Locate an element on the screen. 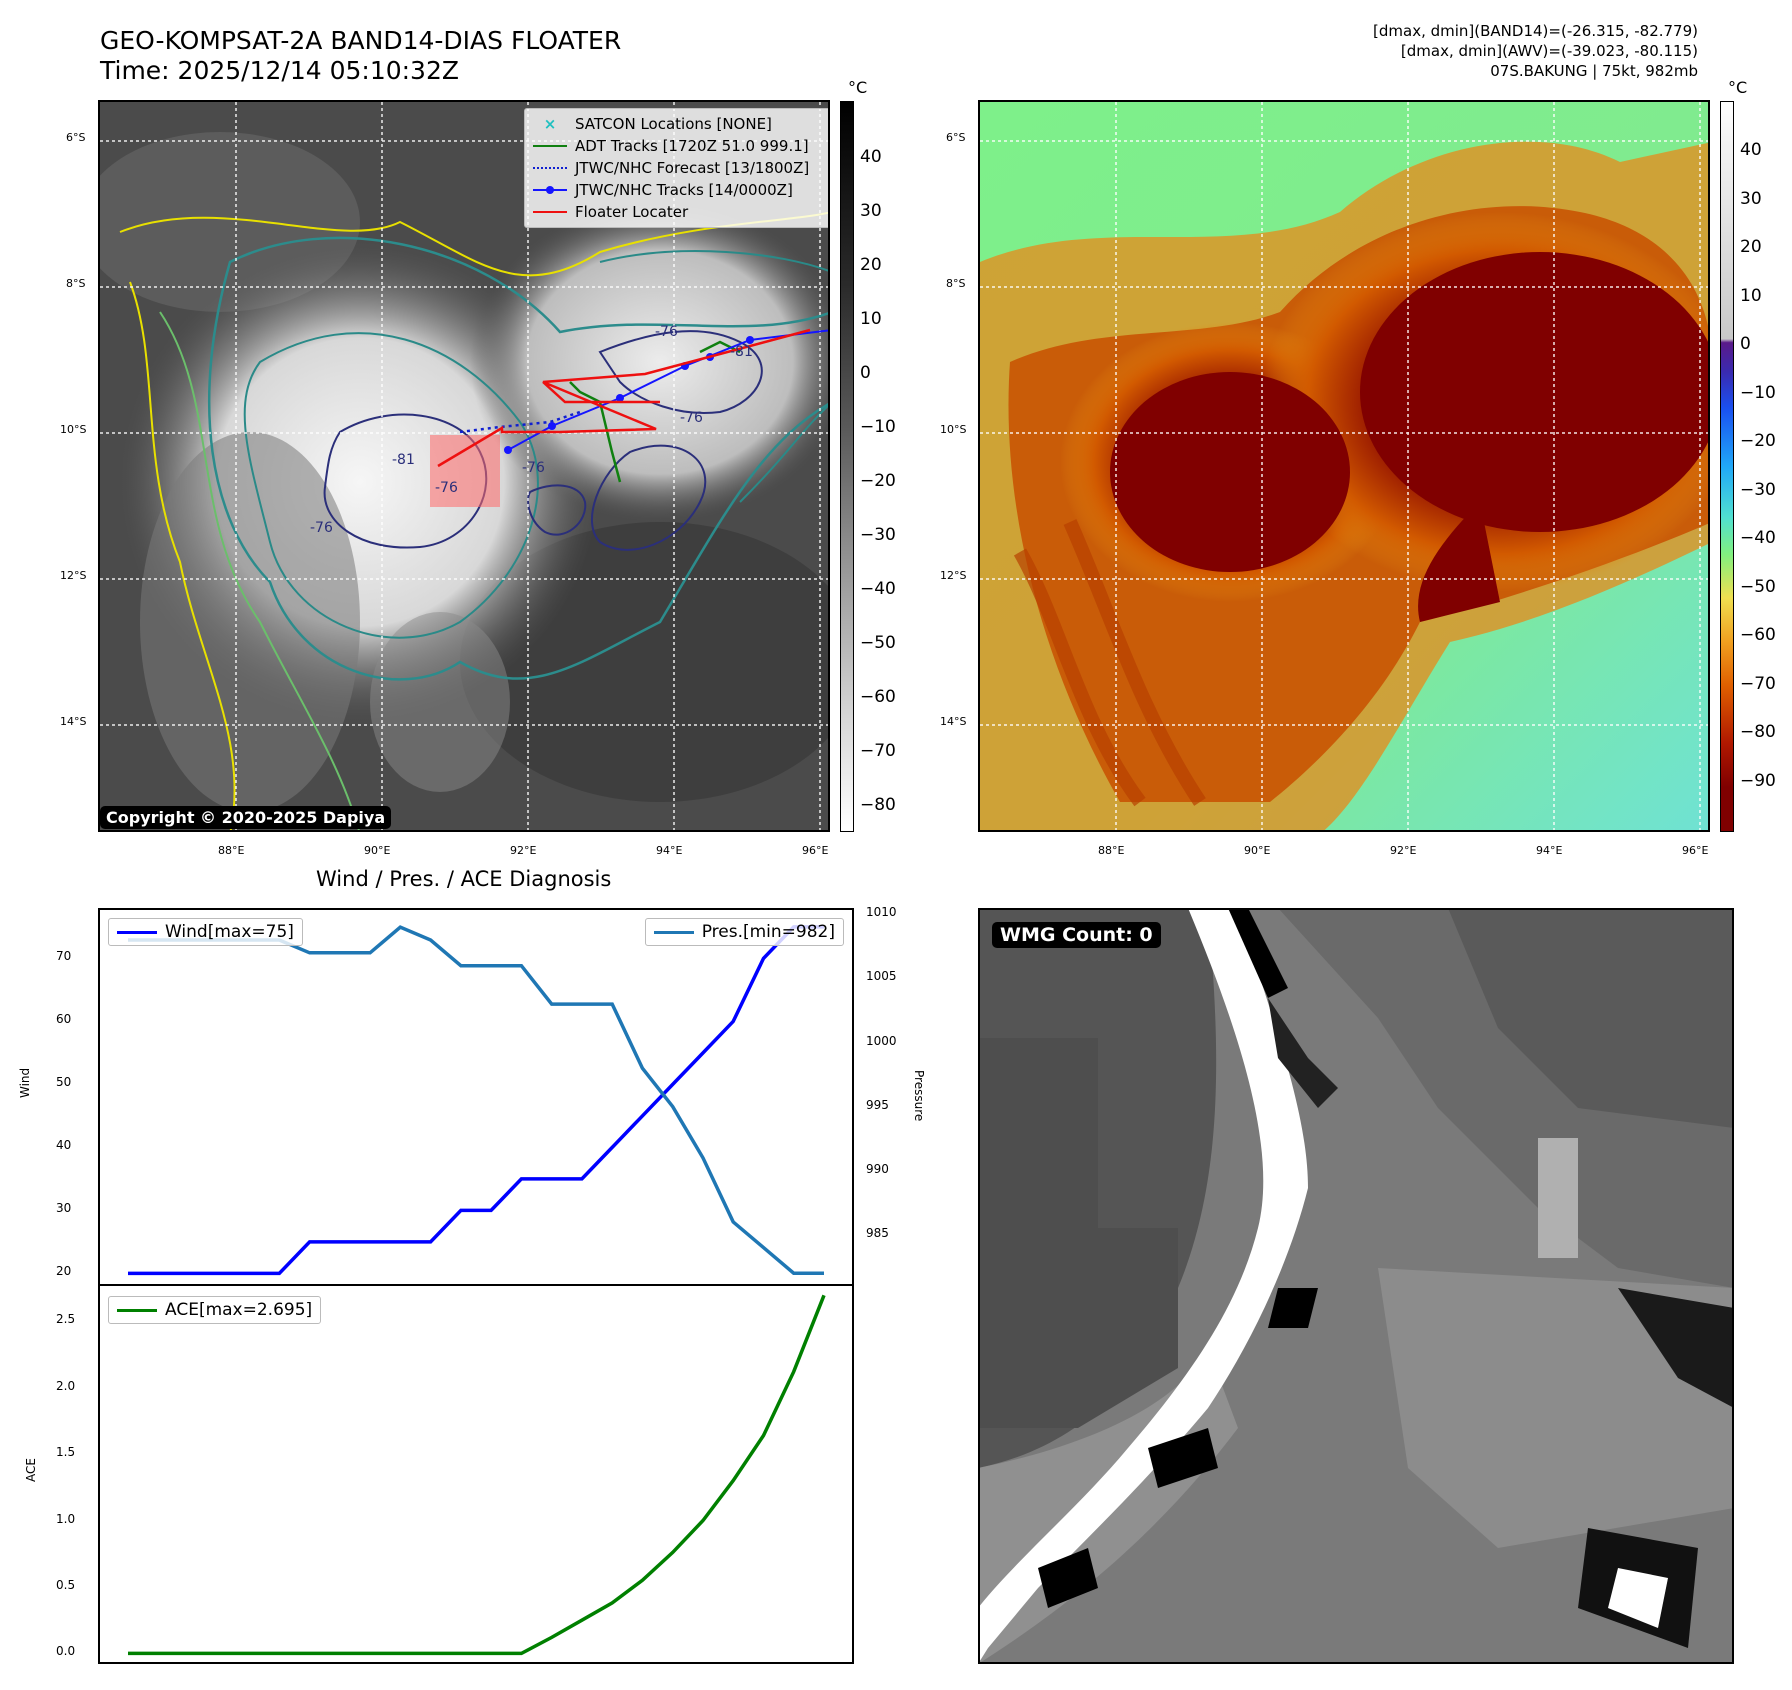 Image resolution: width=1792 pixels, height=1690 pixels. wind-tick-label: 50 is located at coordinates (64, 1082).